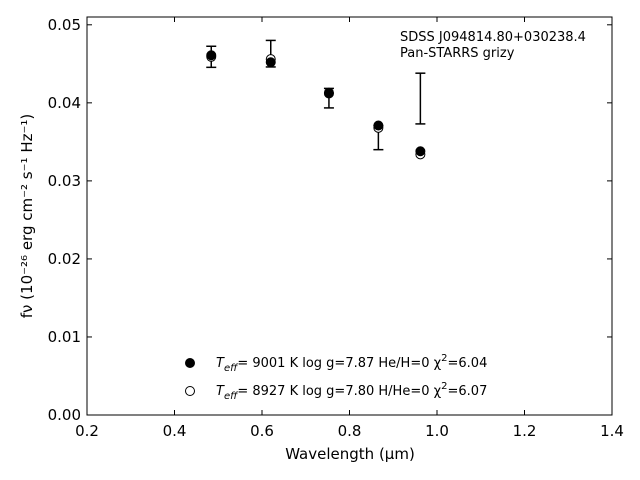  Describe the element at coordinates (64, 415) in the screenshot. I see `y-tick-label: 0.00` at that location.